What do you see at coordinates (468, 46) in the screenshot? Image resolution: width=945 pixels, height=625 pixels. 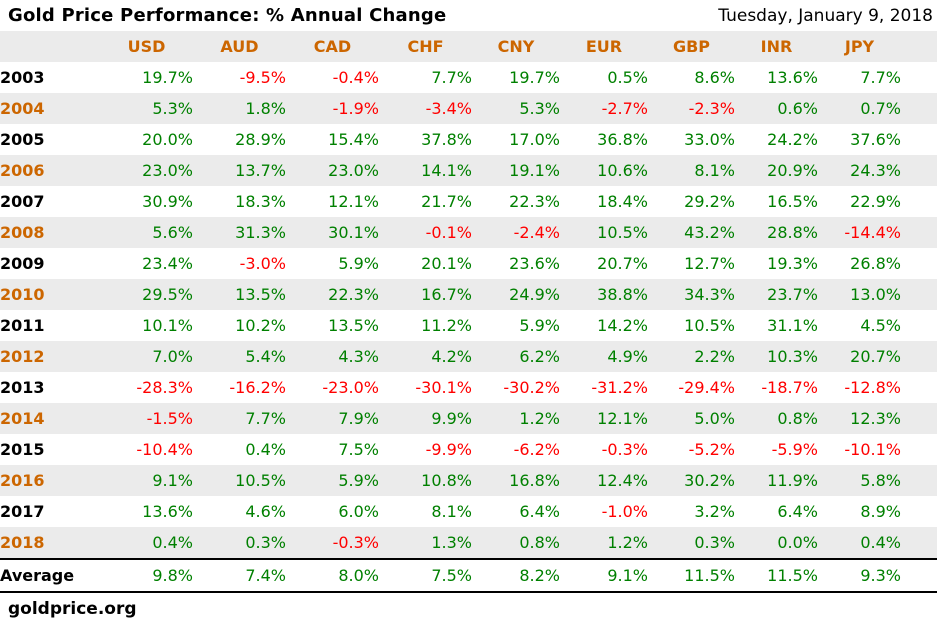 I see `header-row: USD AUD CAD CHF CNY EUR GBP INR JPY` at bounding box center [468, 46].